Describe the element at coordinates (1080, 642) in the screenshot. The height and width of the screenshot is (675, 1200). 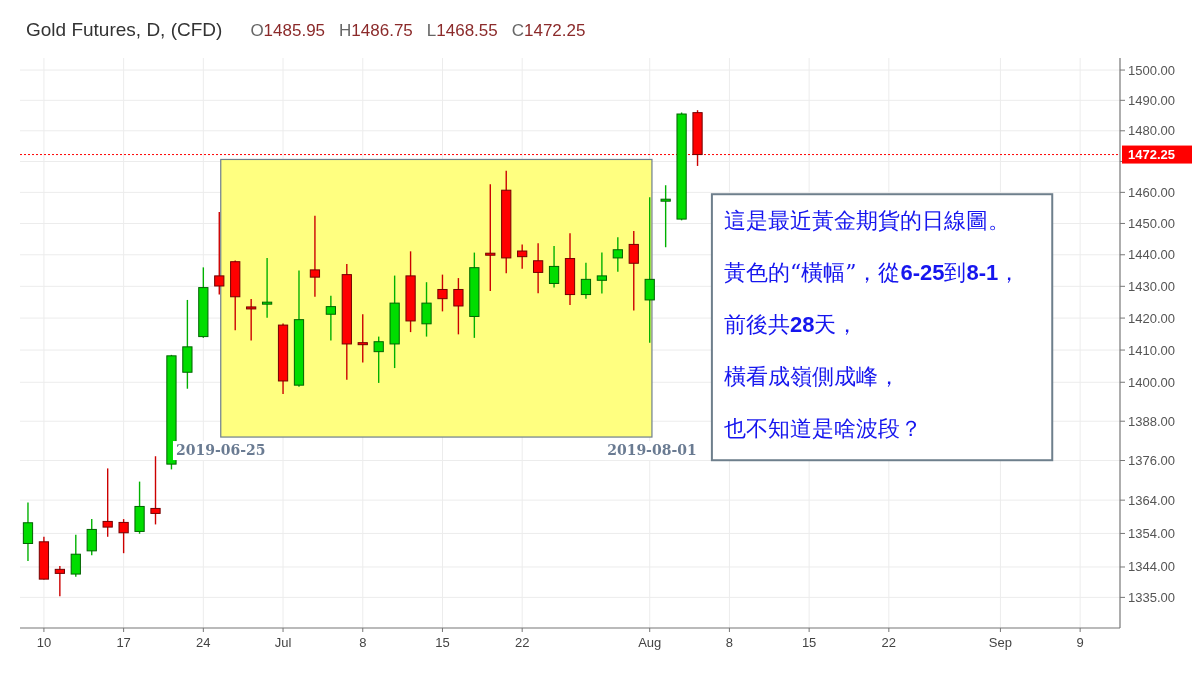
I see `x-tick-label: 9` at that location.